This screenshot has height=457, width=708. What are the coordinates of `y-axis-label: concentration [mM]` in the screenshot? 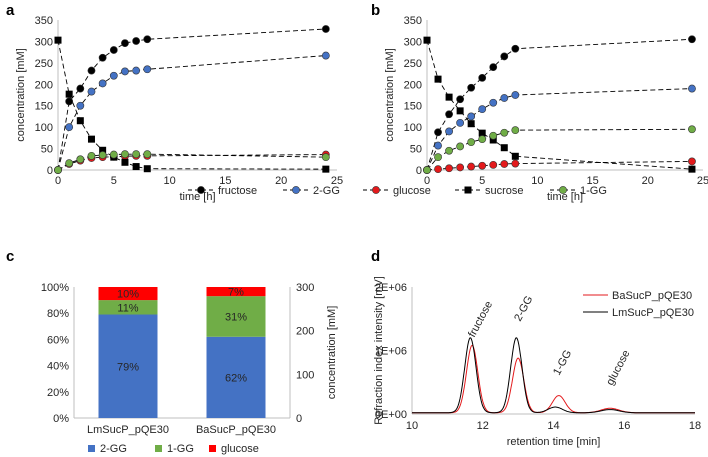 It's located at (390, 95).